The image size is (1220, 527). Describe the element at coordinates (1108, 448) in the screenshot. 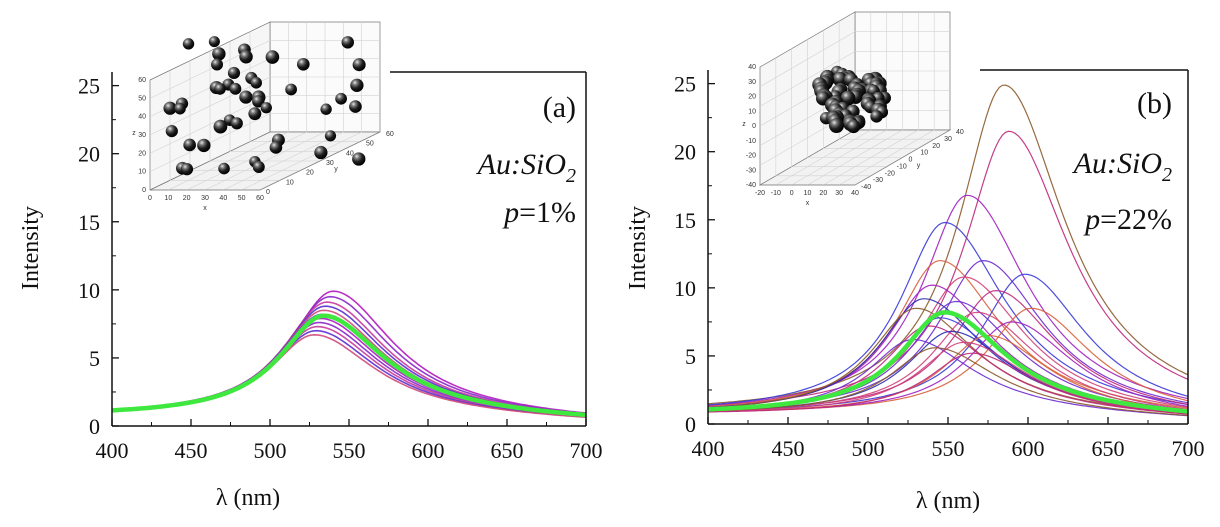

I see `x-tick-label: 650` at that location.